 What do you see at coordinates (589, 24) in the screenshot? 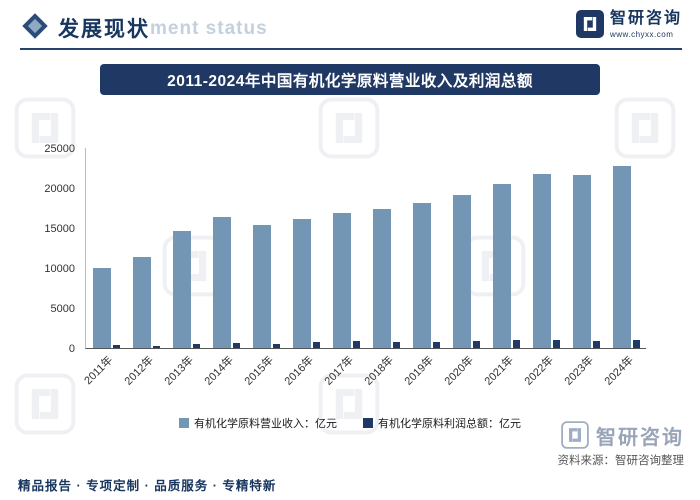
I see `brand-logo-icon` at bounding box center [589, 24].